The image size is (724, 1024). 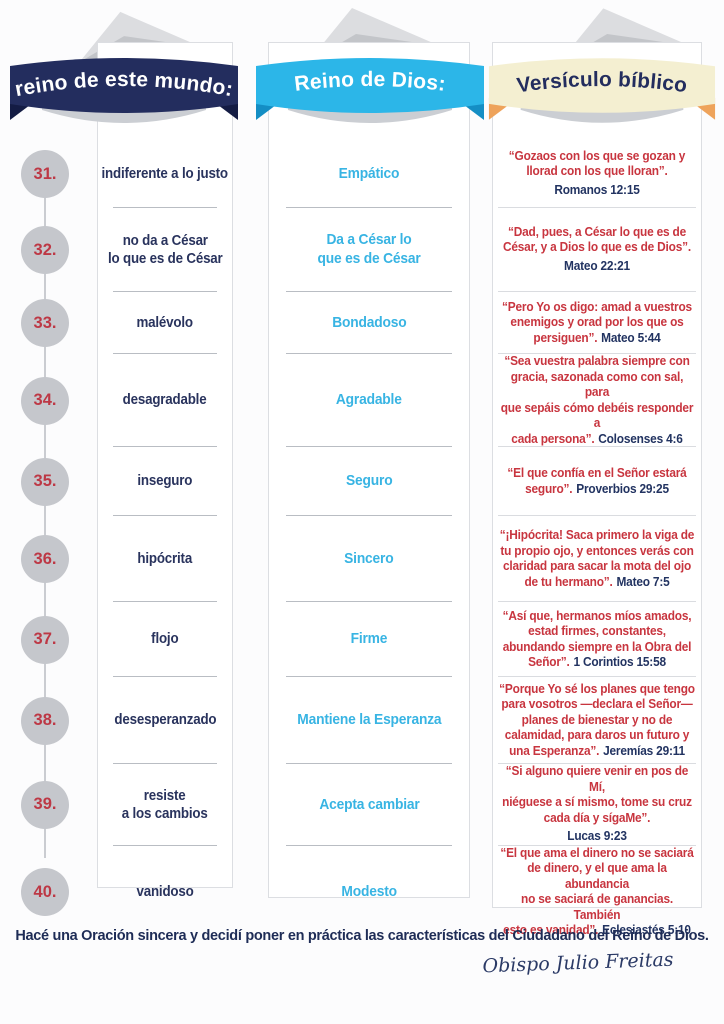 What do you see at coordinates (597, 189) in the screenshot?
I see `verse-reference: Romanos 12:15` at bounding box center [597, 189].